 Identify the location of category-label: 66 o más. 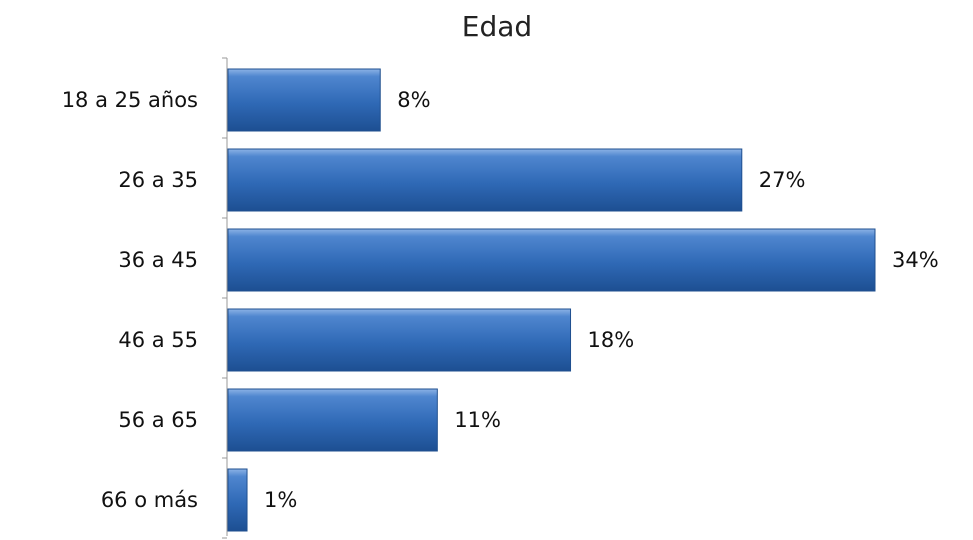
(149, 500).